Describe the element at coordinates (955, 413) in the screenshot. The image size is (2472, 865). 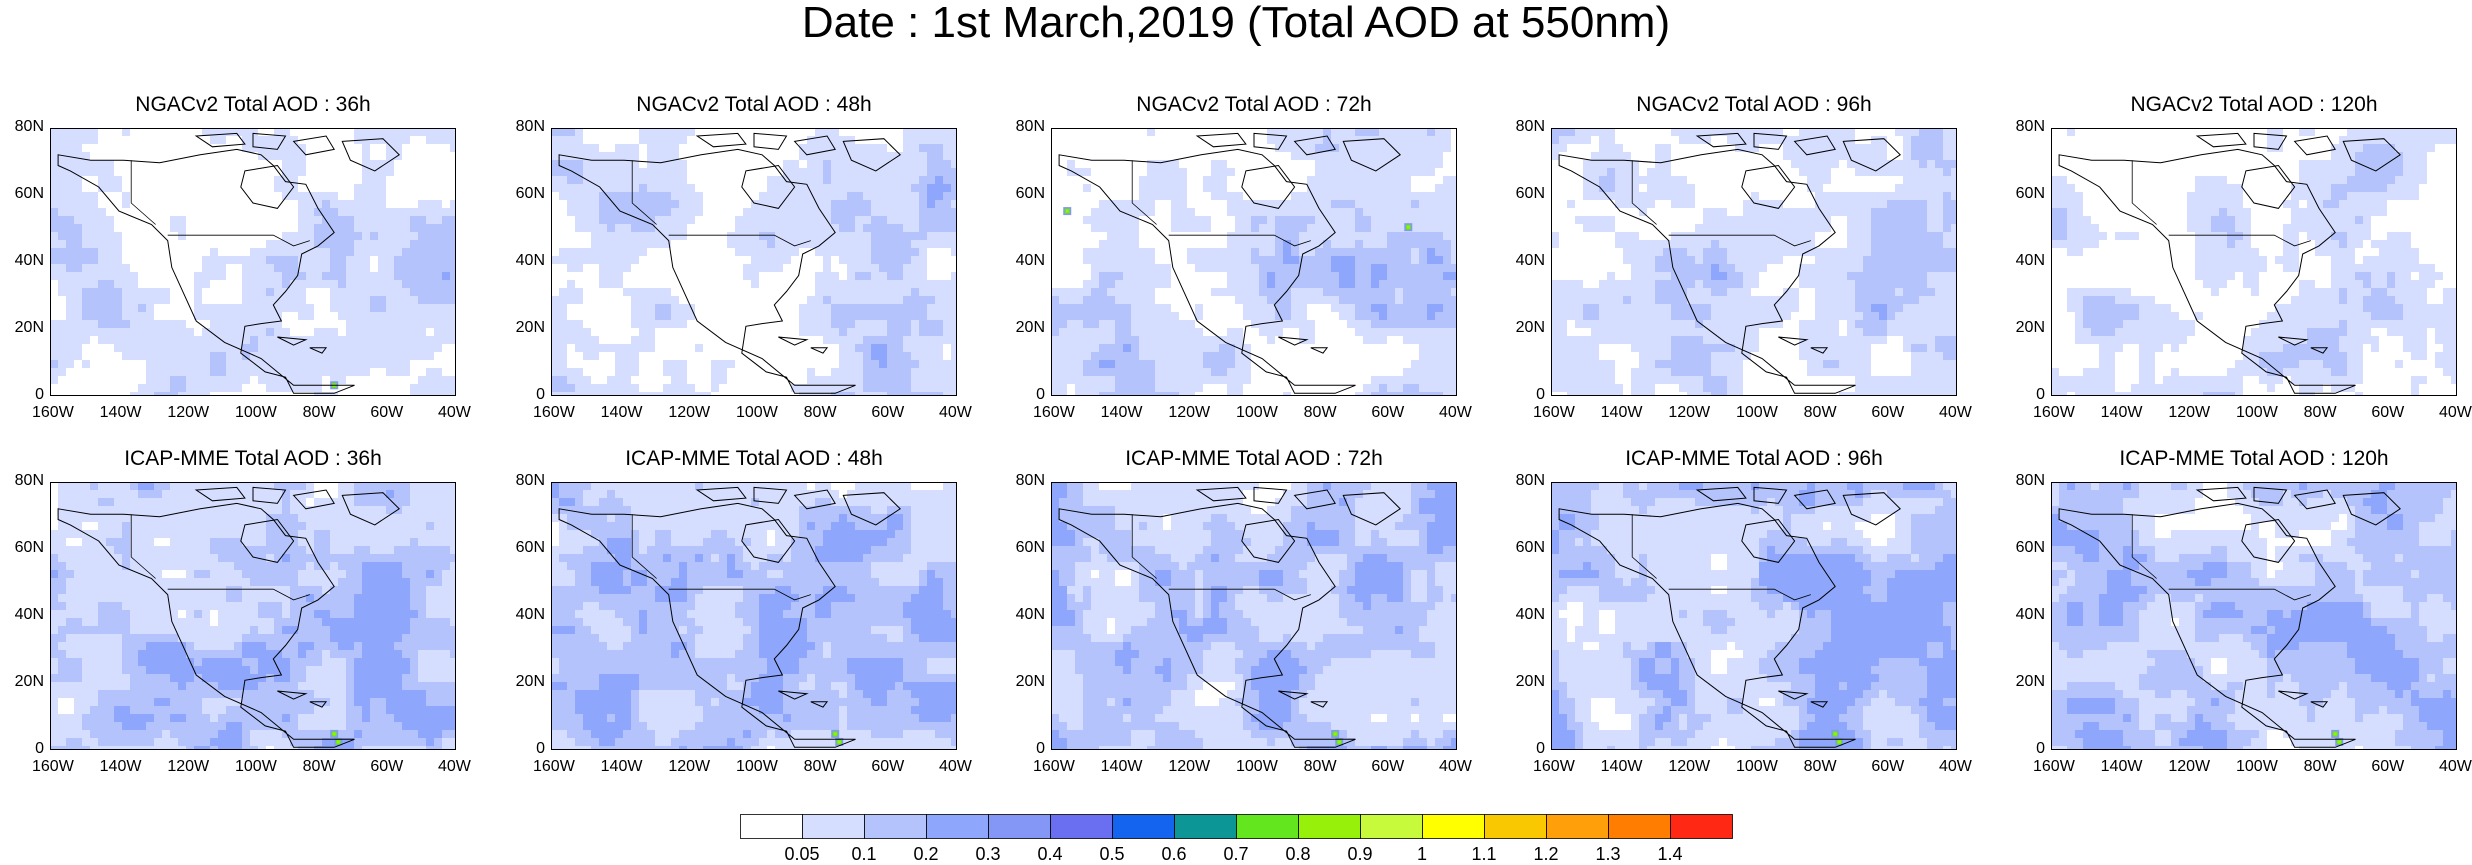
I see `lon-tick-label: 40W` at that location.